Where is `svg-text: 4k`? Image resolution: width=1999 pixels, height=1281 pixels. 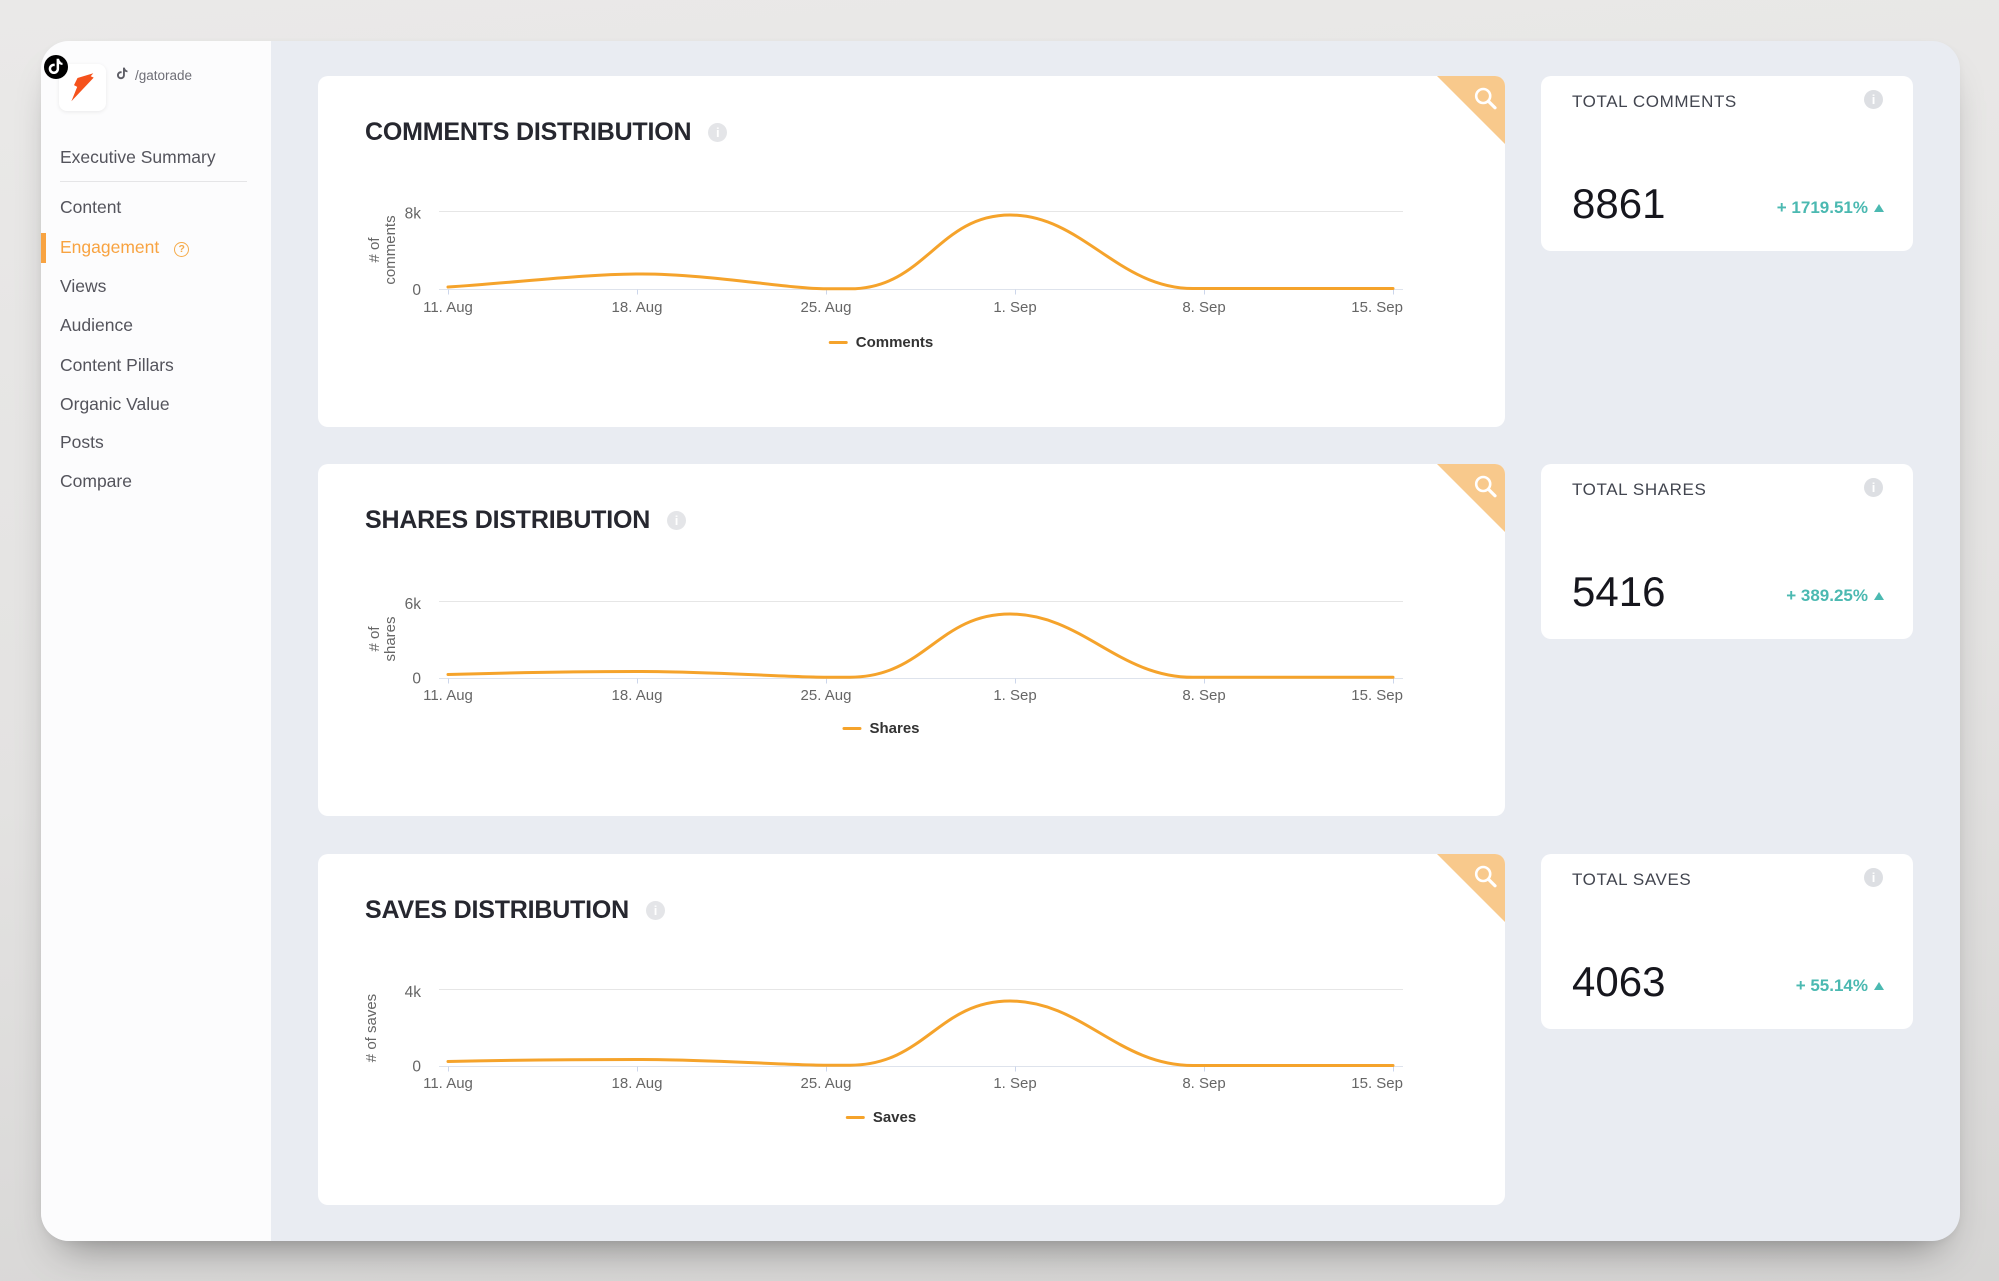
svg-text: 4k is located at coordinates (413, 992).